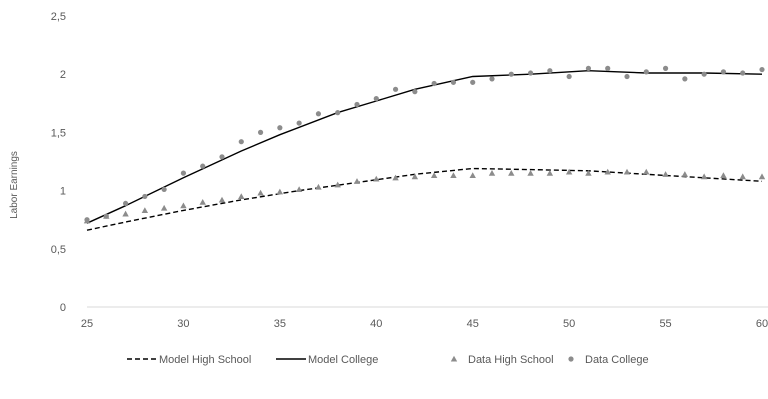  I want to click on legend-label: Model High School, so click(205, 360).